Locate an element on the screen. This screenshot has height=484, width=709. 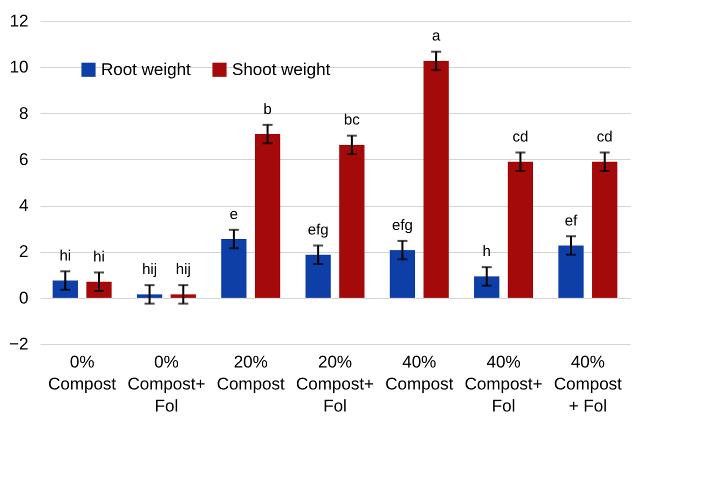
data-label: e is located at coordinates (234, 214).